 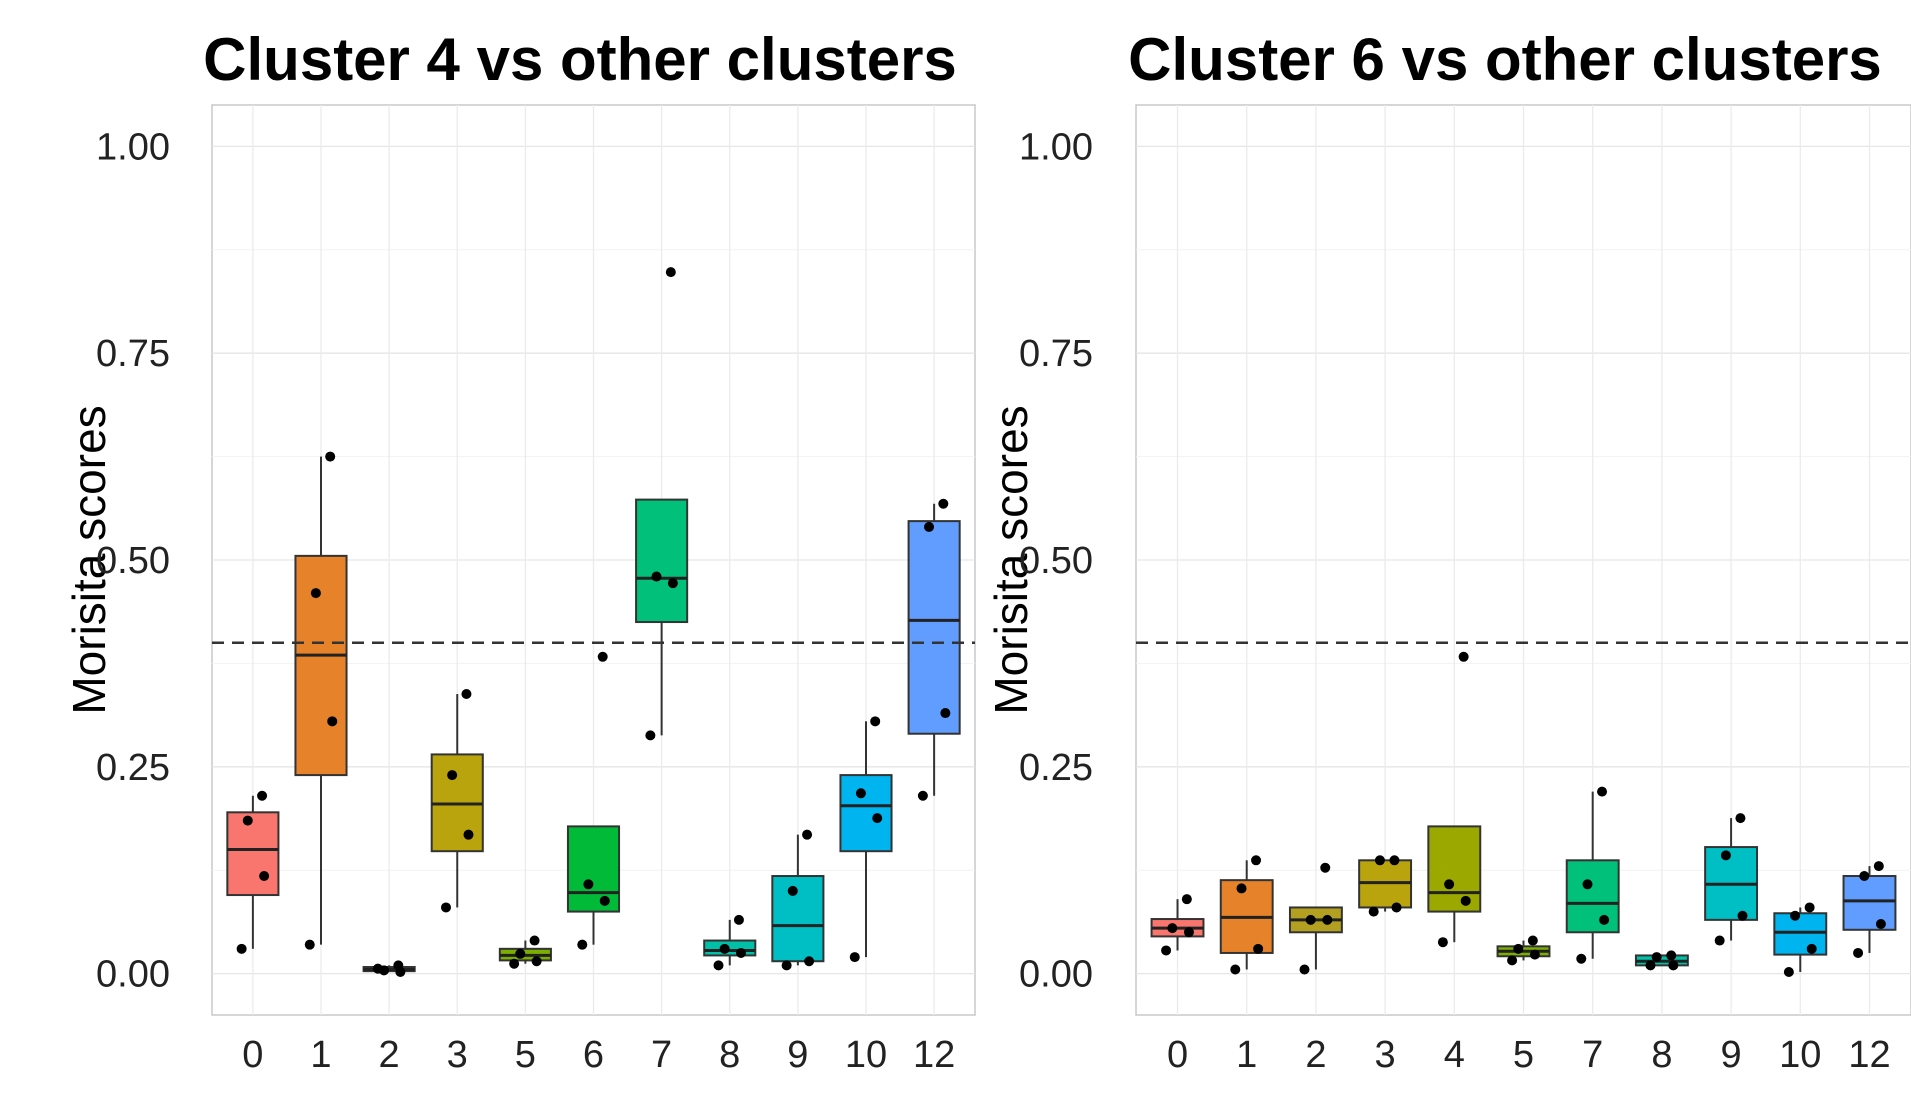 What do you see at coordinates (1056, 768) in the screenshot?
I see `y-tick-label: 0.25` at bounding box center [1056, 768].